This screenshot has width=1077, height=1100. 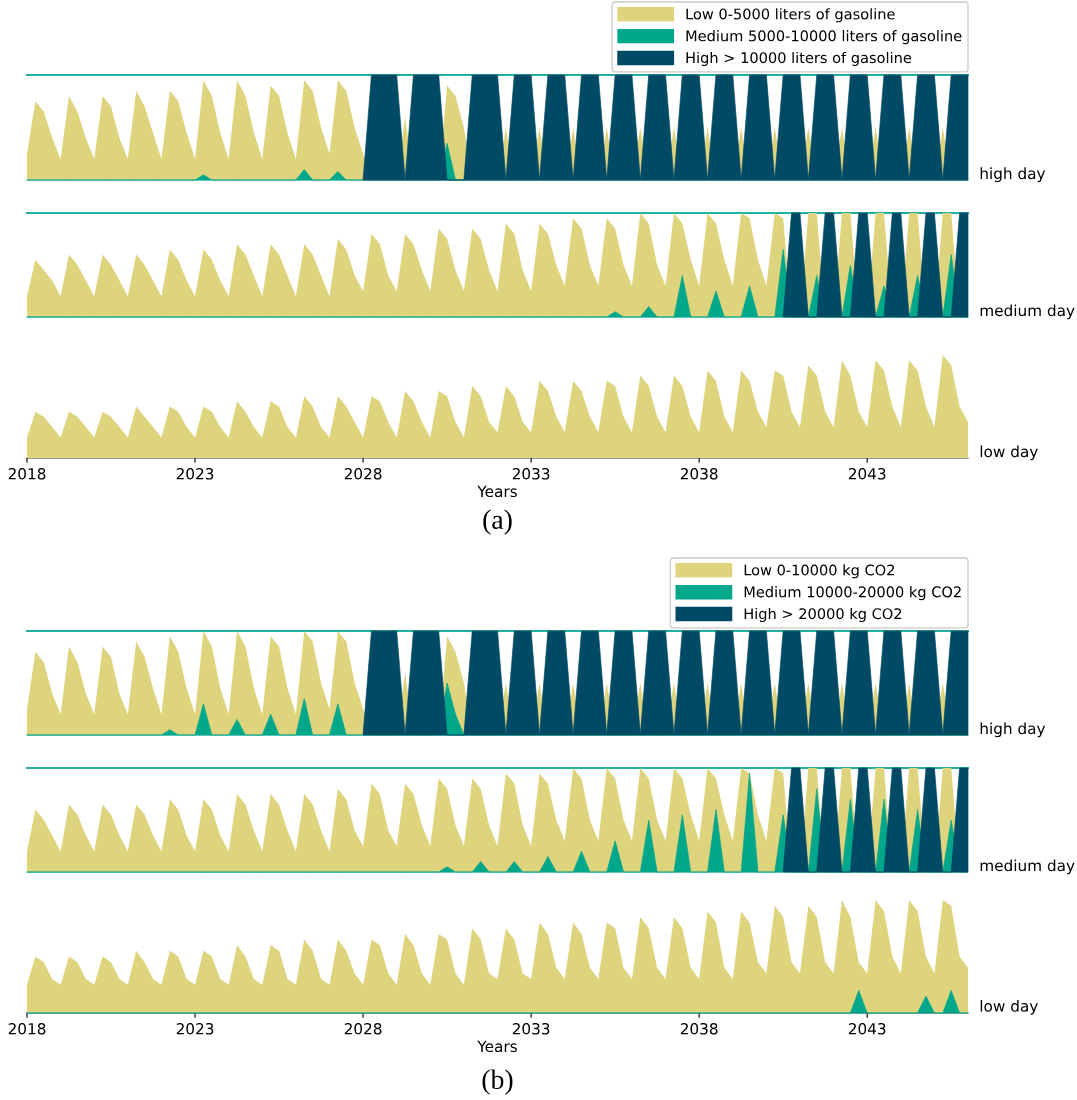 I want to click on legend-label: High > 20000 kg CO2, so click(x=823, y=615).